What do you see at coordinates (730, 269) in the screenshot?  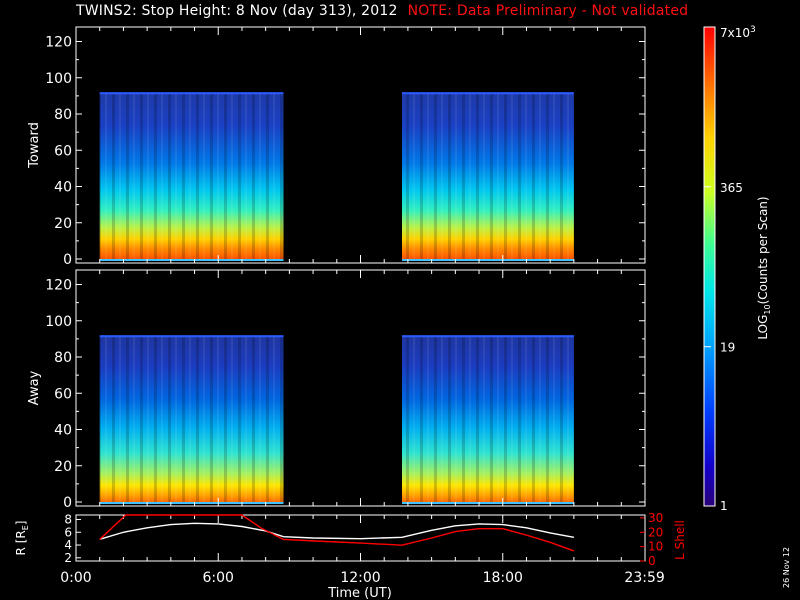 I see `colorbar-ticks: 1 19 365 7x10³` at bounding box center [730, 269].